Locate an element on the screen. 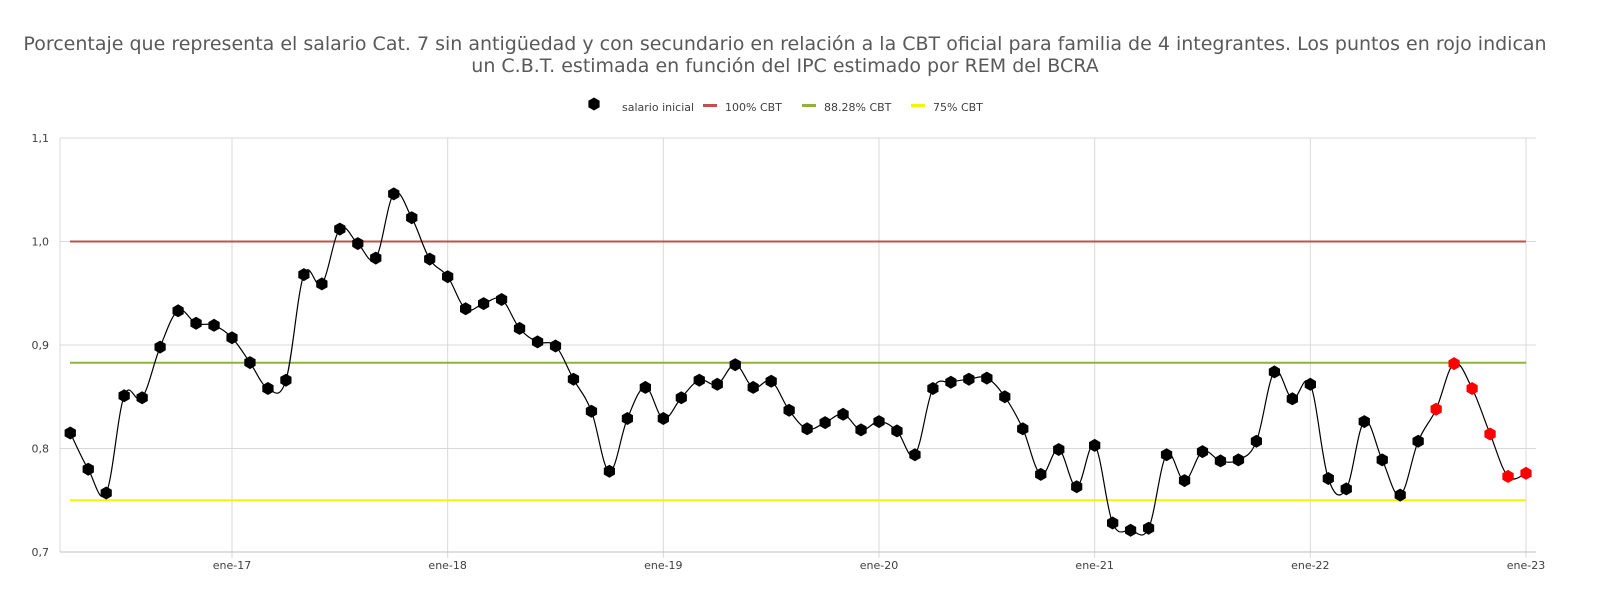  y-tick-label: 0,9 is located at coordinates (41, 345).